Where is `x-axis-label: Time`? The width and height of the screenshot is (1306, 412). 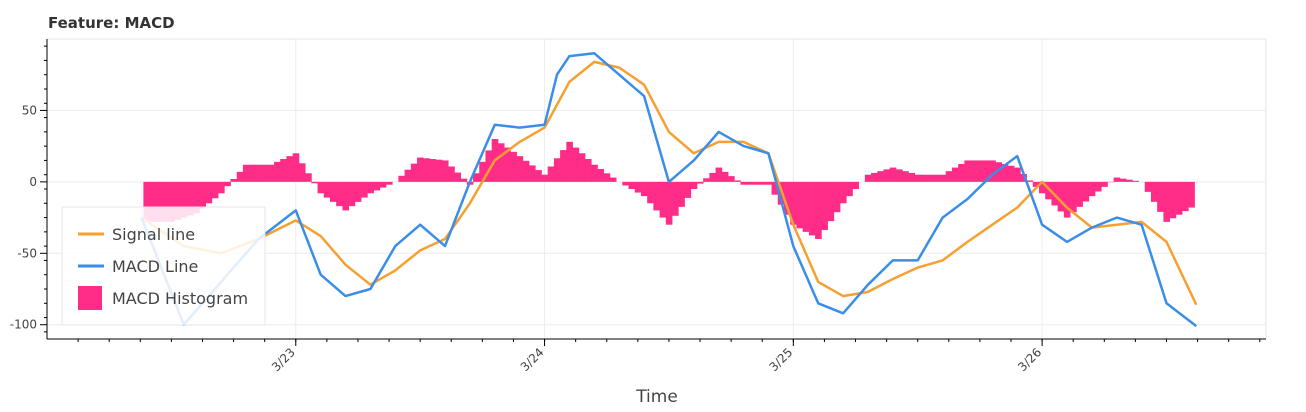 x-axis-label: Time is located at coordinates (656, 397).